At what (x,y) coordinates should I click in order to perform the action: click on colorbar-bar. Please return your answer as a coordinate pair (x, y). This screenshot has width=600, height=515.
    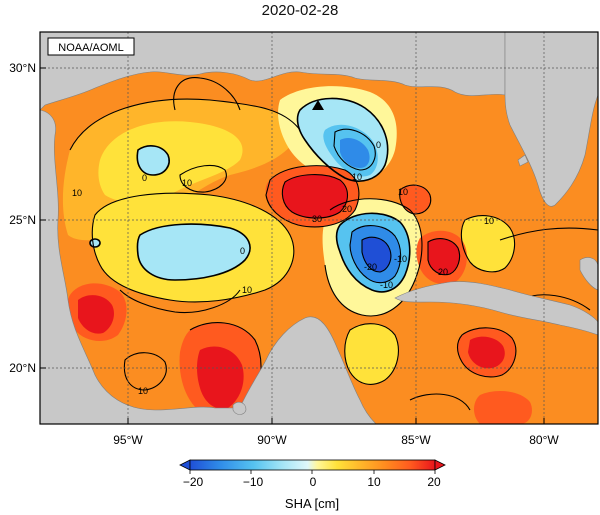
    Looking at the image, I should click on (312, 465).